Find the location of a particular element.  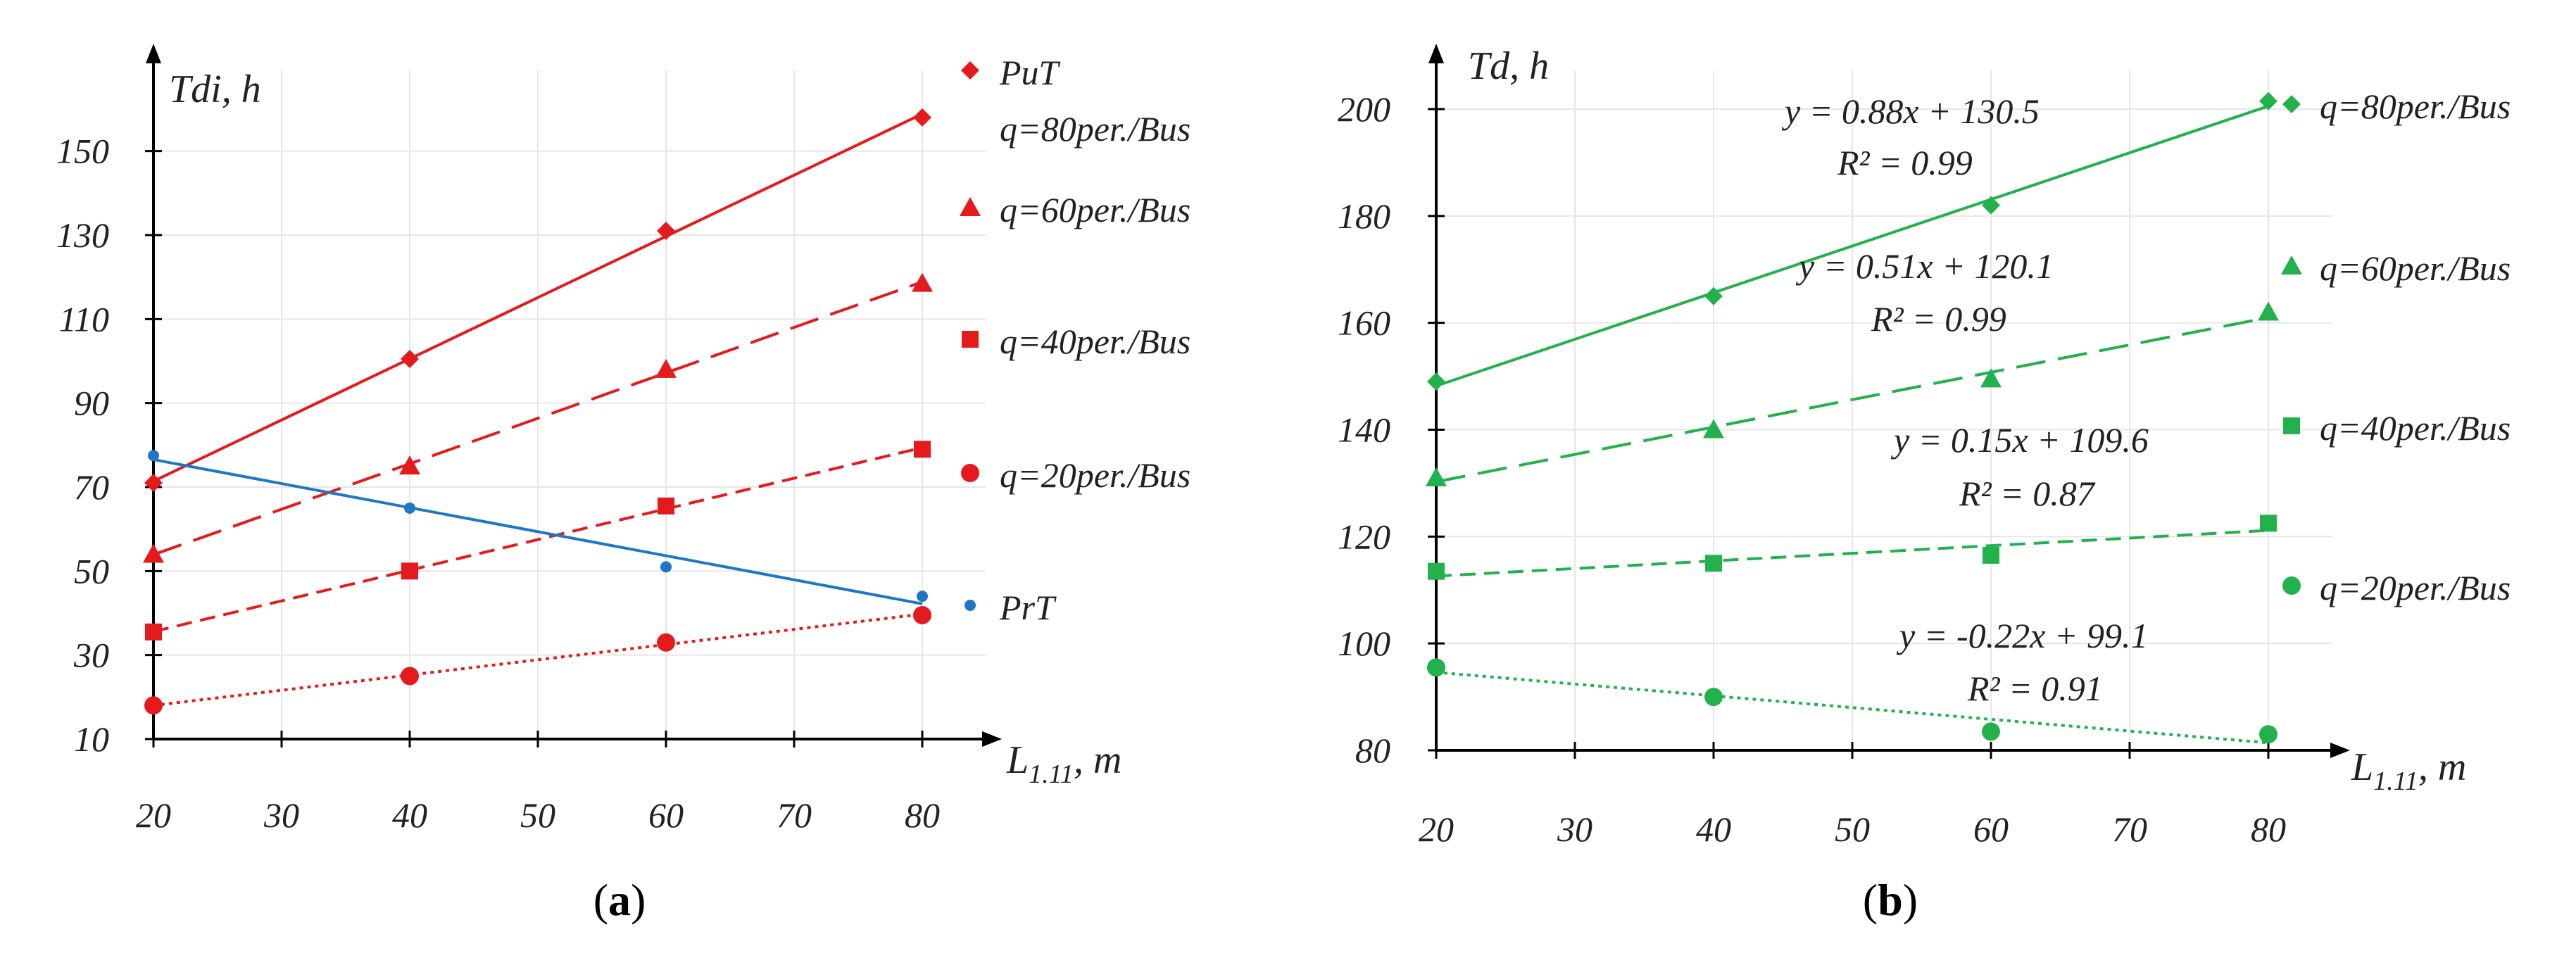

legend-label: q=80per./Bus is located at coordinates (2415, 106).